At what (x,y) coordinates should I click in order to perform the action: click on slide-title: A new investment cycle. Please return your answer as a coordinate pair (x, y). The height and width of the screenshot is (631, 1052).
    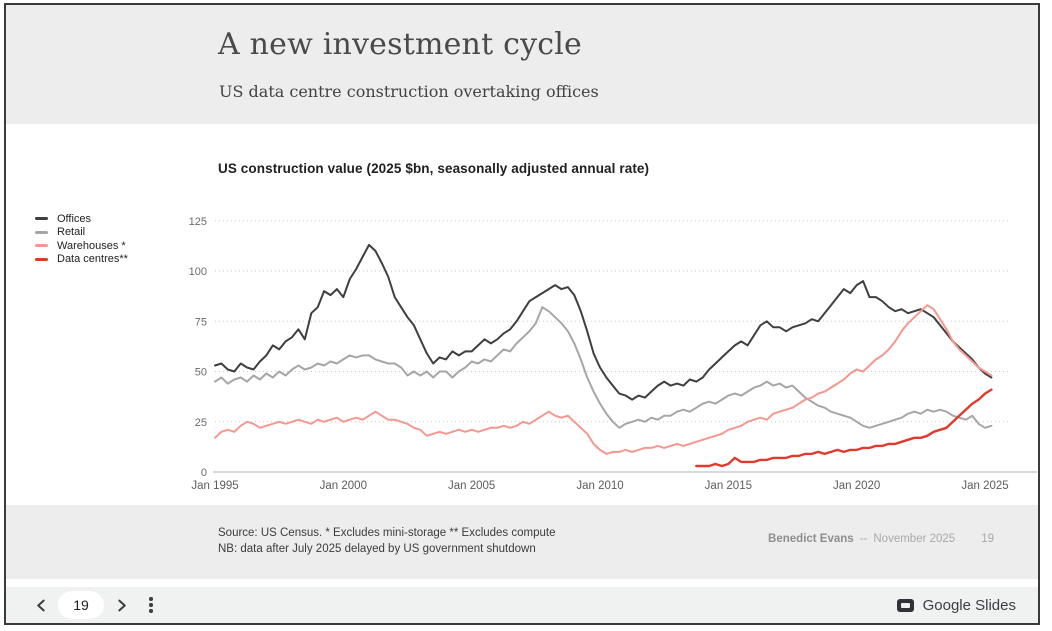
    Looking at the image, I should click on (400, 44).